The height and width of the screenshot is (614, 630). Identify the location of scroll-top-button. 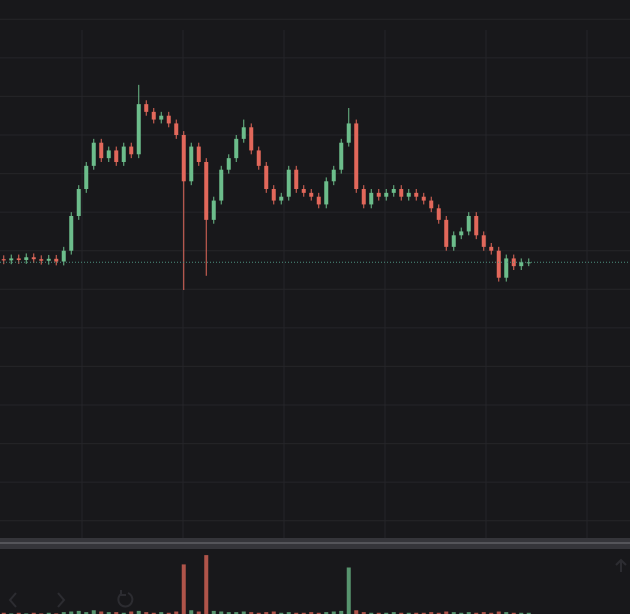
(621, 565).